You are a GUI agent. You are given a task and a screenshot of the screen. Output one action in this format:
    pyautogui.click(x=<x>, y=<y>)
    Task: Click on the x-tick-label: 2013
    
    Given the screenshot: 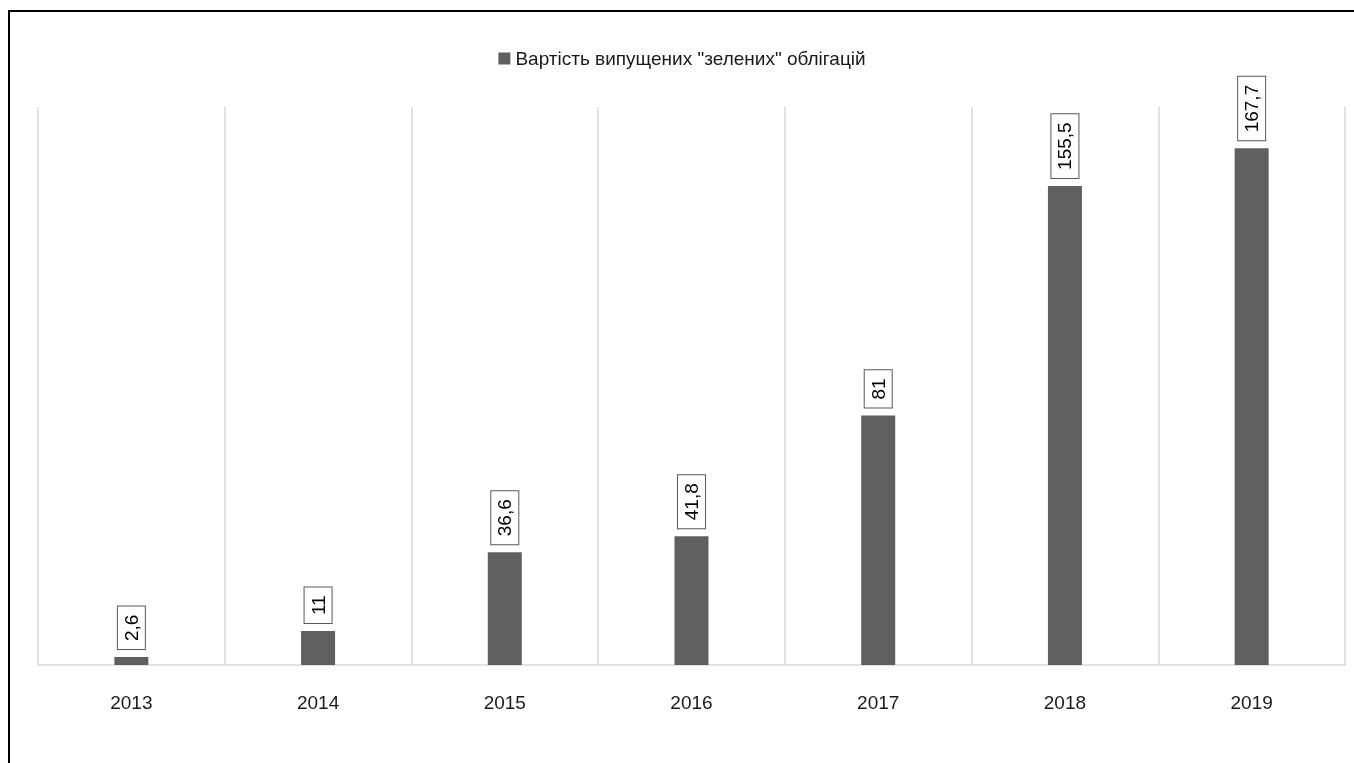 What is the action you would take?
    pyautogui.click(x=131, y=702)
    